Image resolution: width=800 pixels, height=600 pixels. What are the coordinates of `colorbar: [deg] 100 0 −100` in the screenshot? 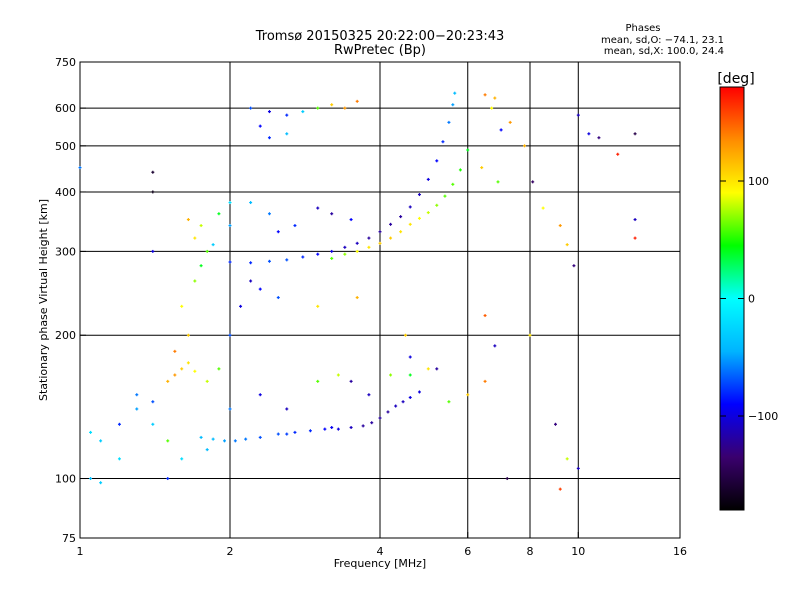 It's located at (747, 291).